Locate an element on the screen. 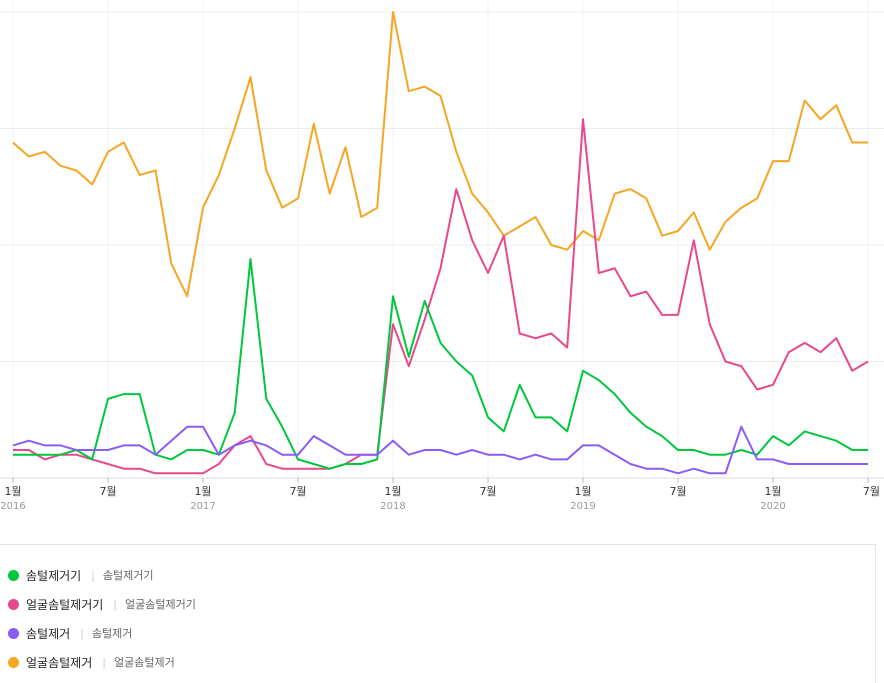  tick-year-label: 2018 is located at coordinates (392, 506).